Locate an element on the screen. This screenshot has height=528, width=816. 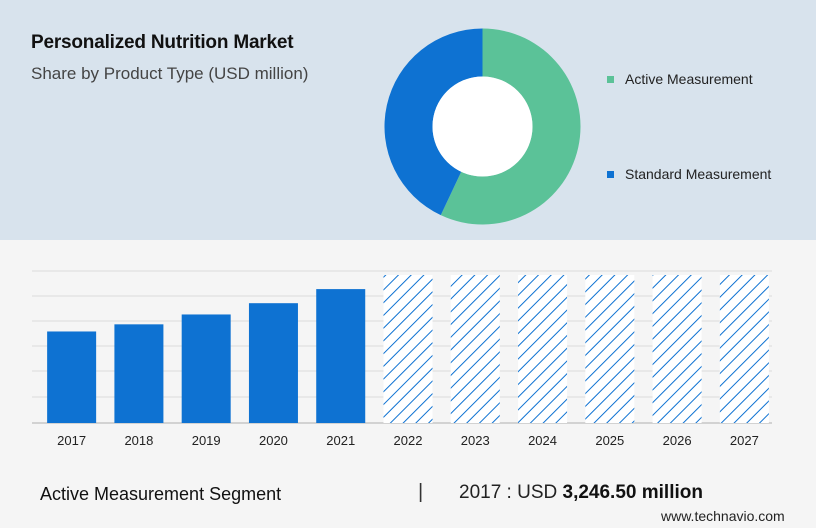
chart-title: Personalized Nutrition Market is located at coordinates (162, 42).